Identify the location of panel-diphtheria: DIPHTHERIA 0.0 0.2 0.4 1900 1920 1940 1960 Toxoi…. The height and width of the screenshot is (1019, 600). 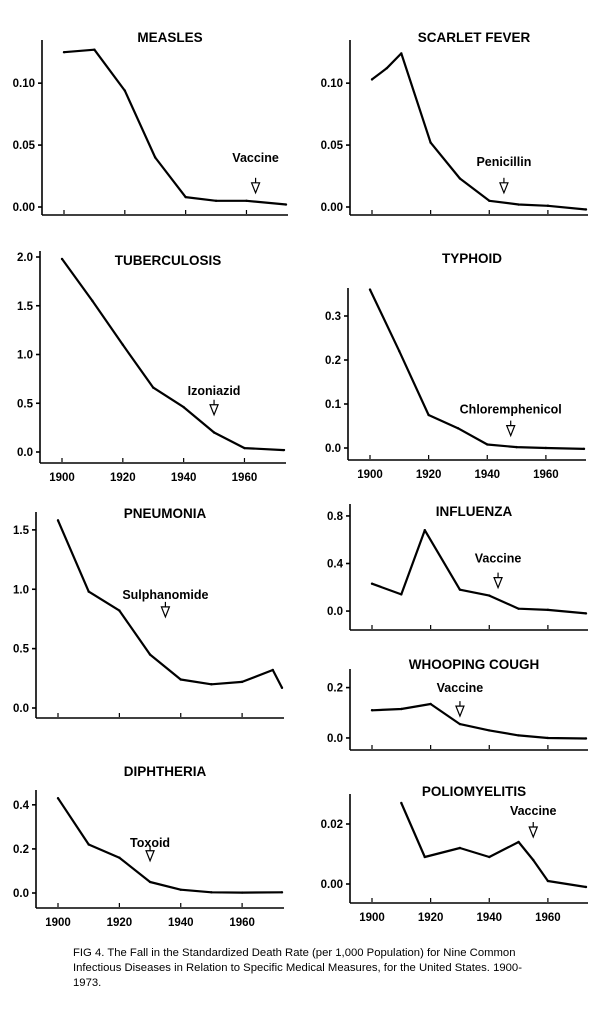
(148, 846).